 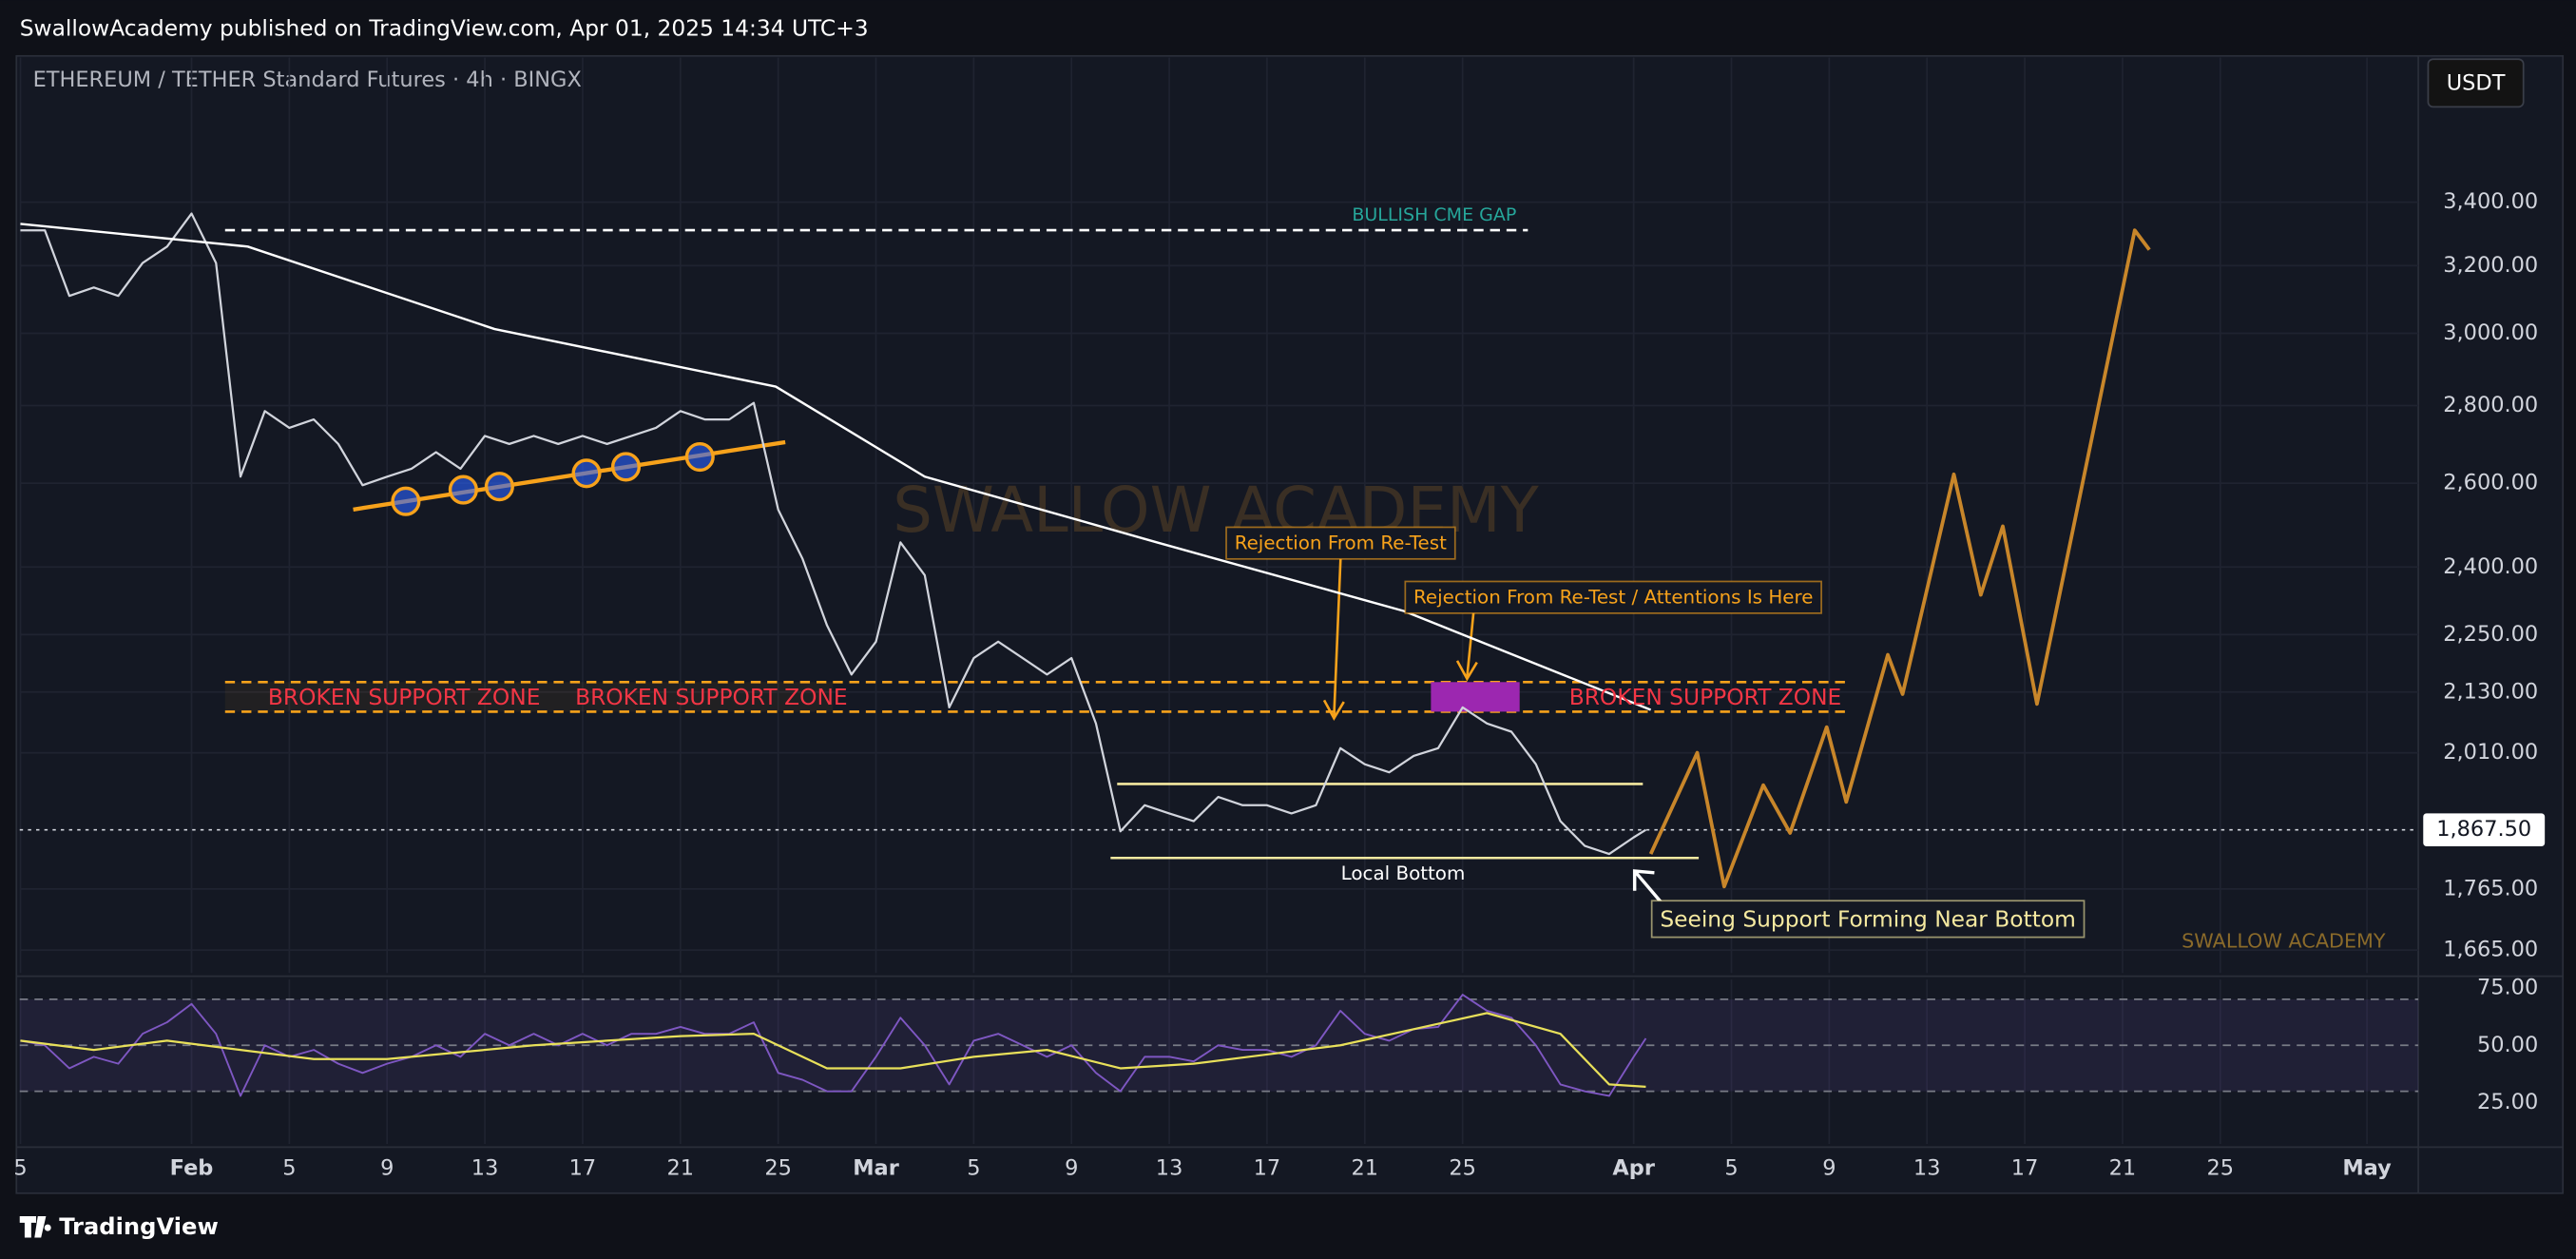 I want to click on logo-icon, so click(x=35, y=1227).